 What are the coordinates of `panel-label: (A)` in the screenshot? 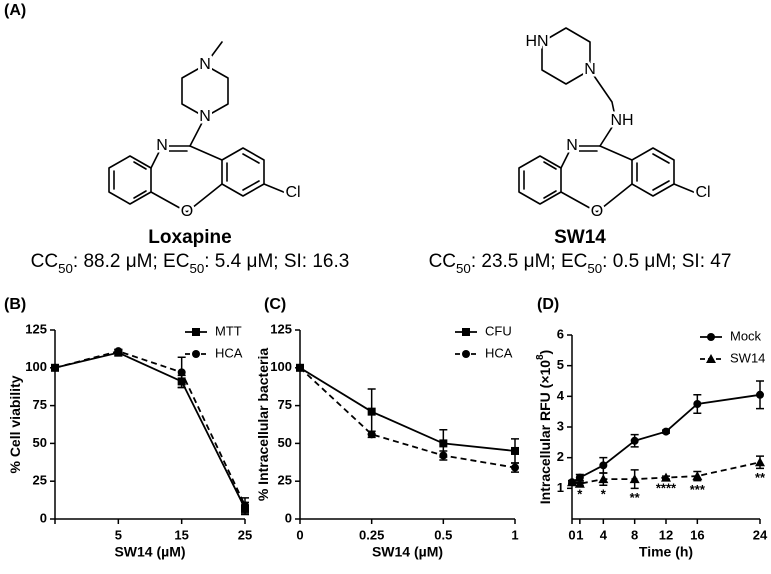 It's located at (15, 10).